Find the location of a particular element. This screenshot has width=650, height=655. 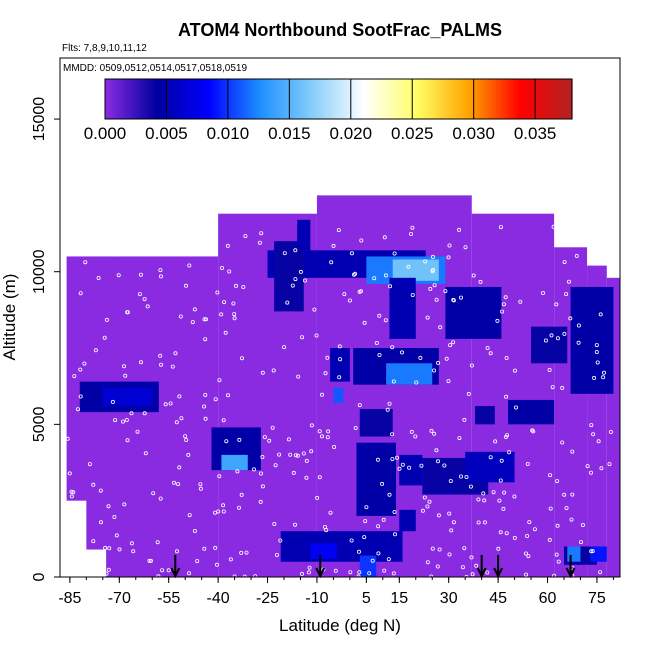

coverage-cell is located at coordinates (513, 395).